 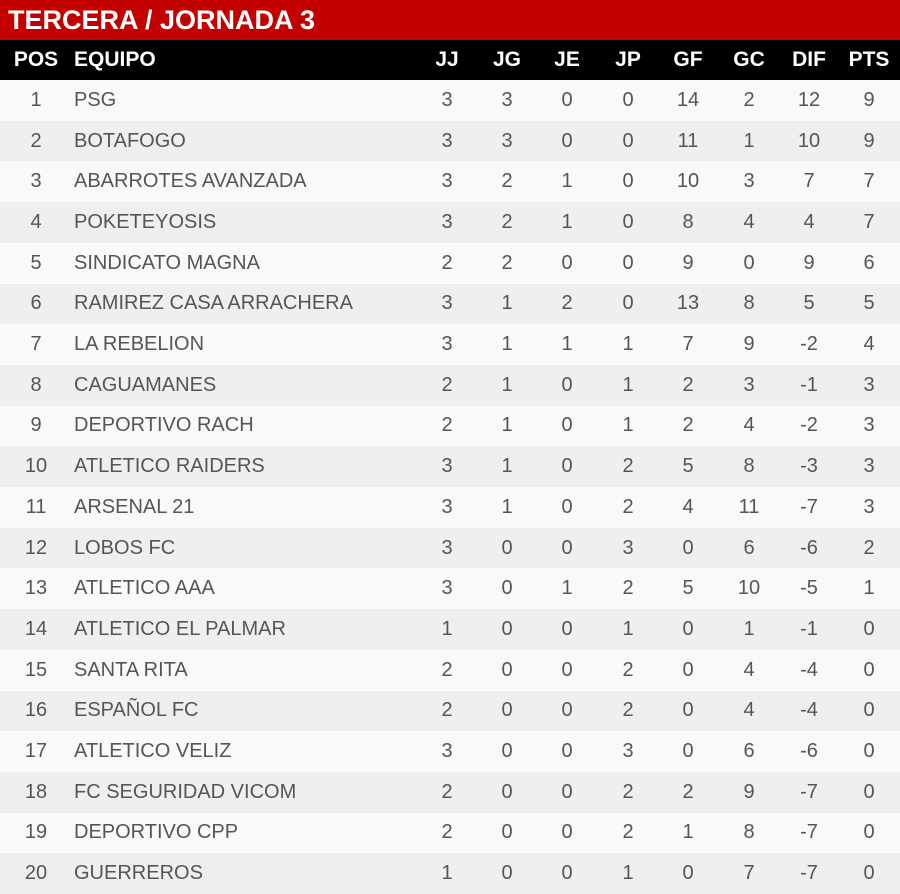 I want to click on header-cell: JG, so click(x=506, y=59).